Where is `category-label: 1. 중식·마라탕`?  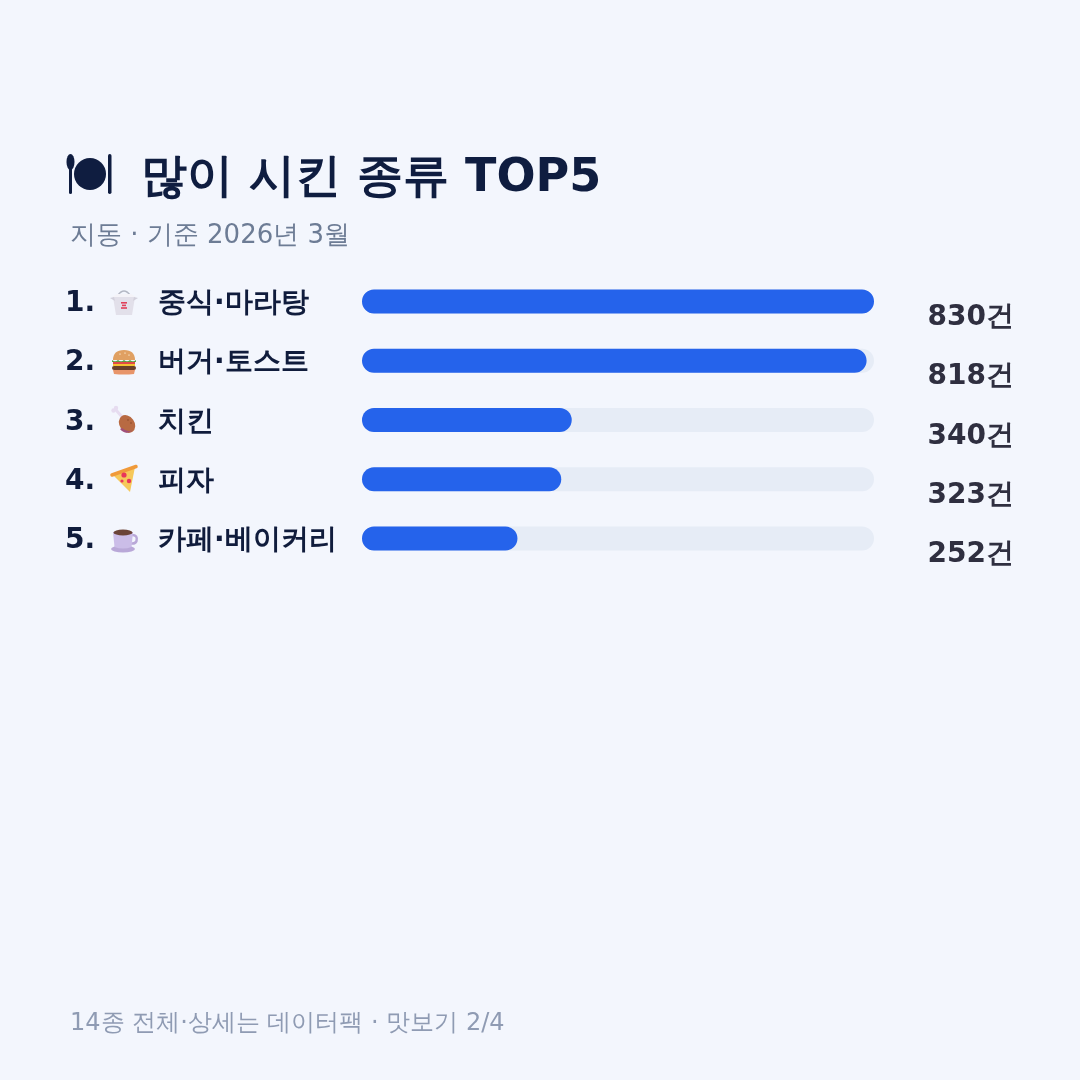
category-label: 1. 중식·마라탕 is located at coordinates (187, 302).